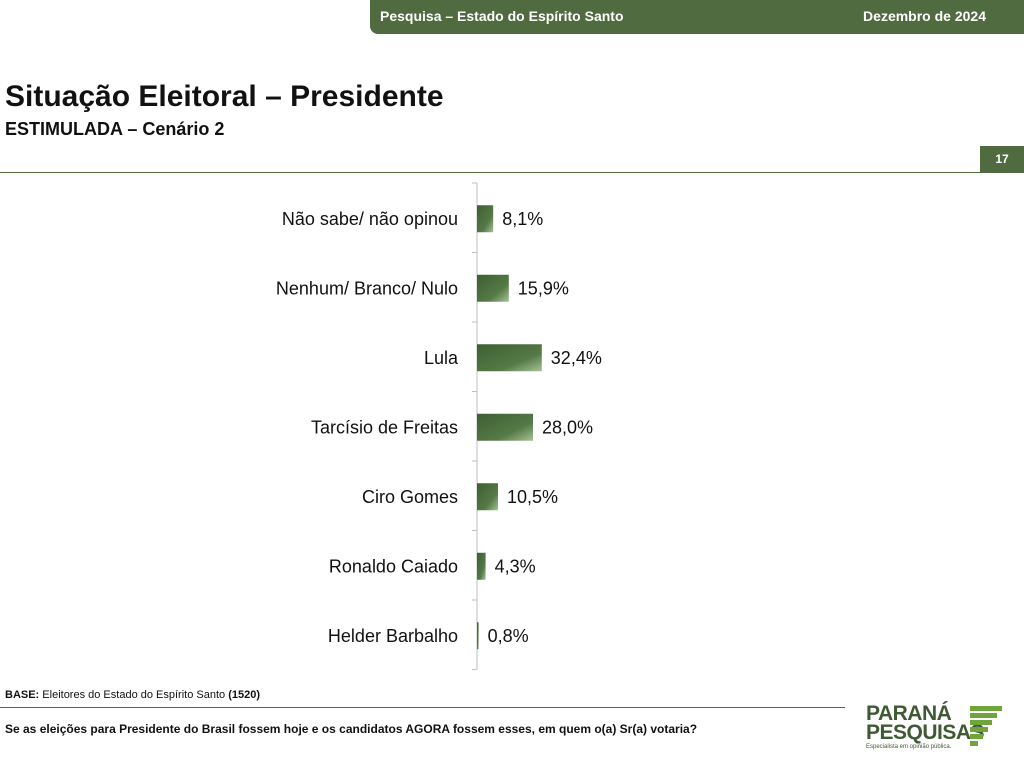 The height and width of the screenshot is (772, 1024). I want to click on logo-line2: PESQUISAS, so click(925, 732).